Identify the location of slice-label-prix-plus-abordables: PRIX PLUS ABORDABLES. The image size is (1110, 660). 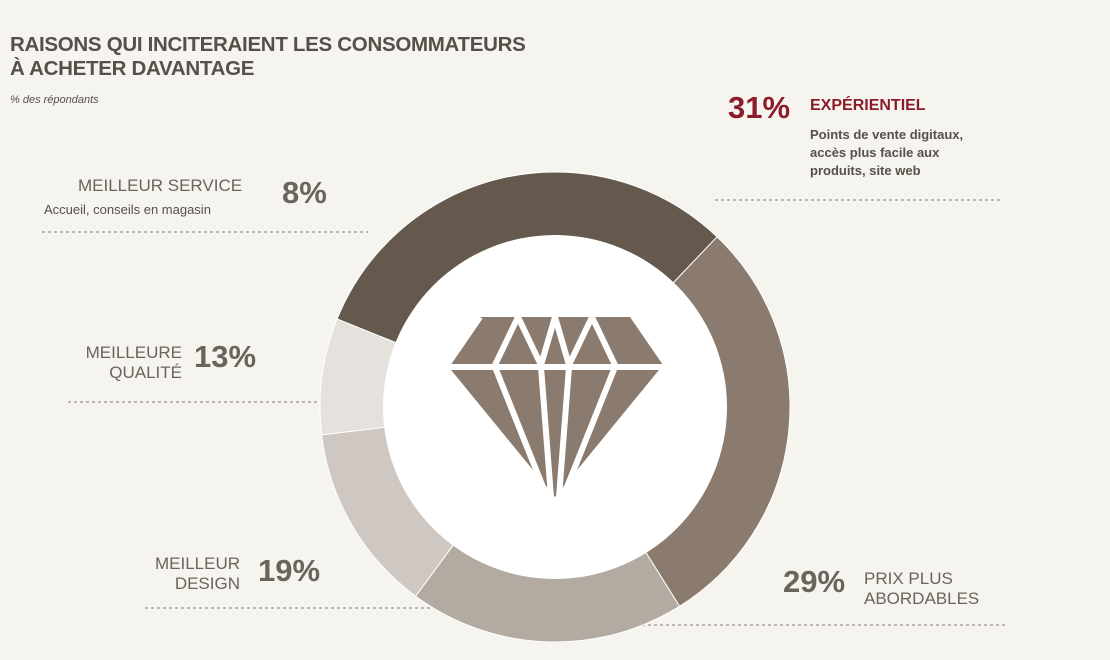
(921, 589).